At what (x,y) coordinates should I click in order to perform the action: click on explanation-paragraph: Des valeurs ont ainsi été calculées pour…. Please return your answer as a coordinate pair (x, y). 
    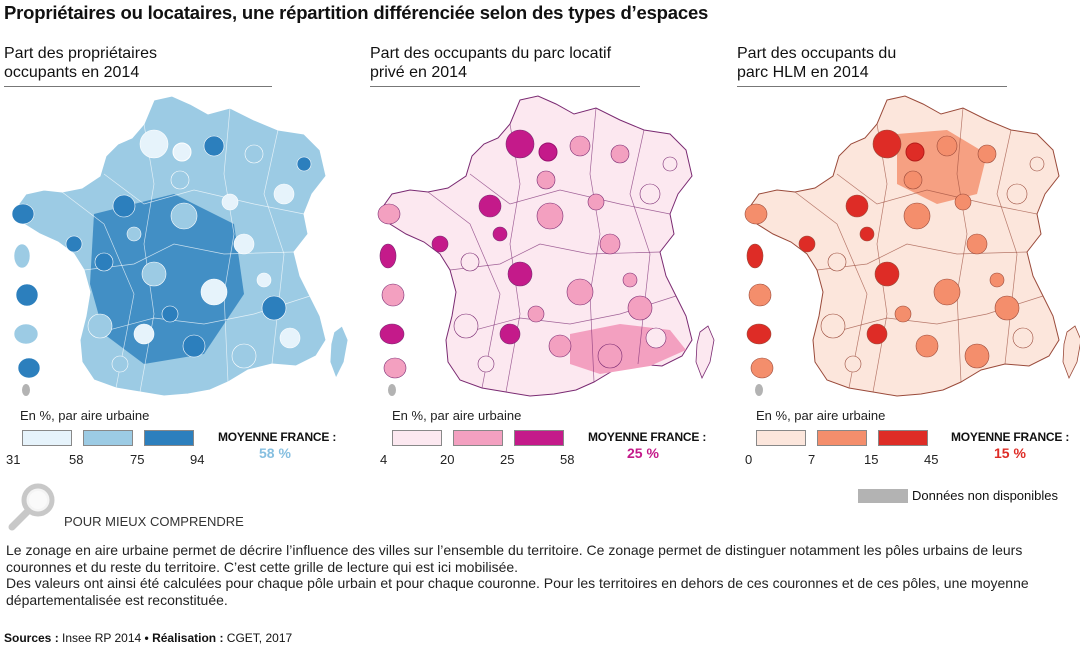
    Looking at the image, I should click on (517, 591).